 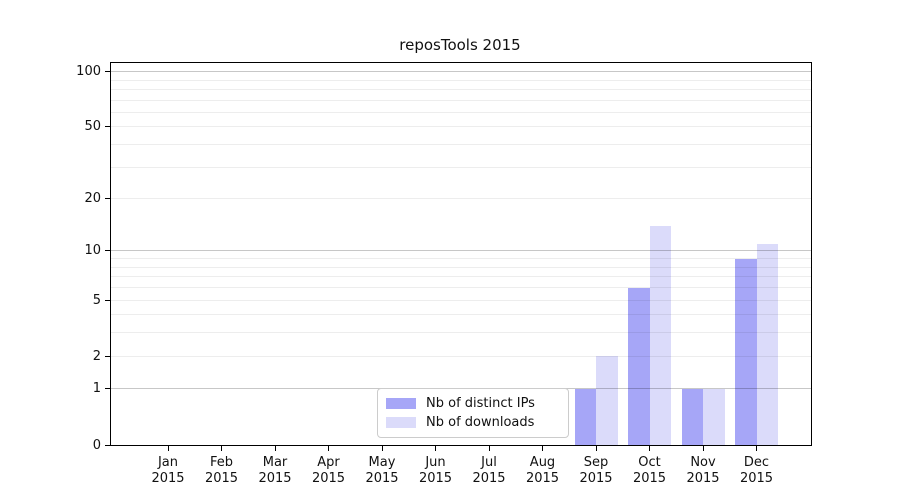 I want to click on x-tick-label: Mar 2015, so click(x=275, y=471).